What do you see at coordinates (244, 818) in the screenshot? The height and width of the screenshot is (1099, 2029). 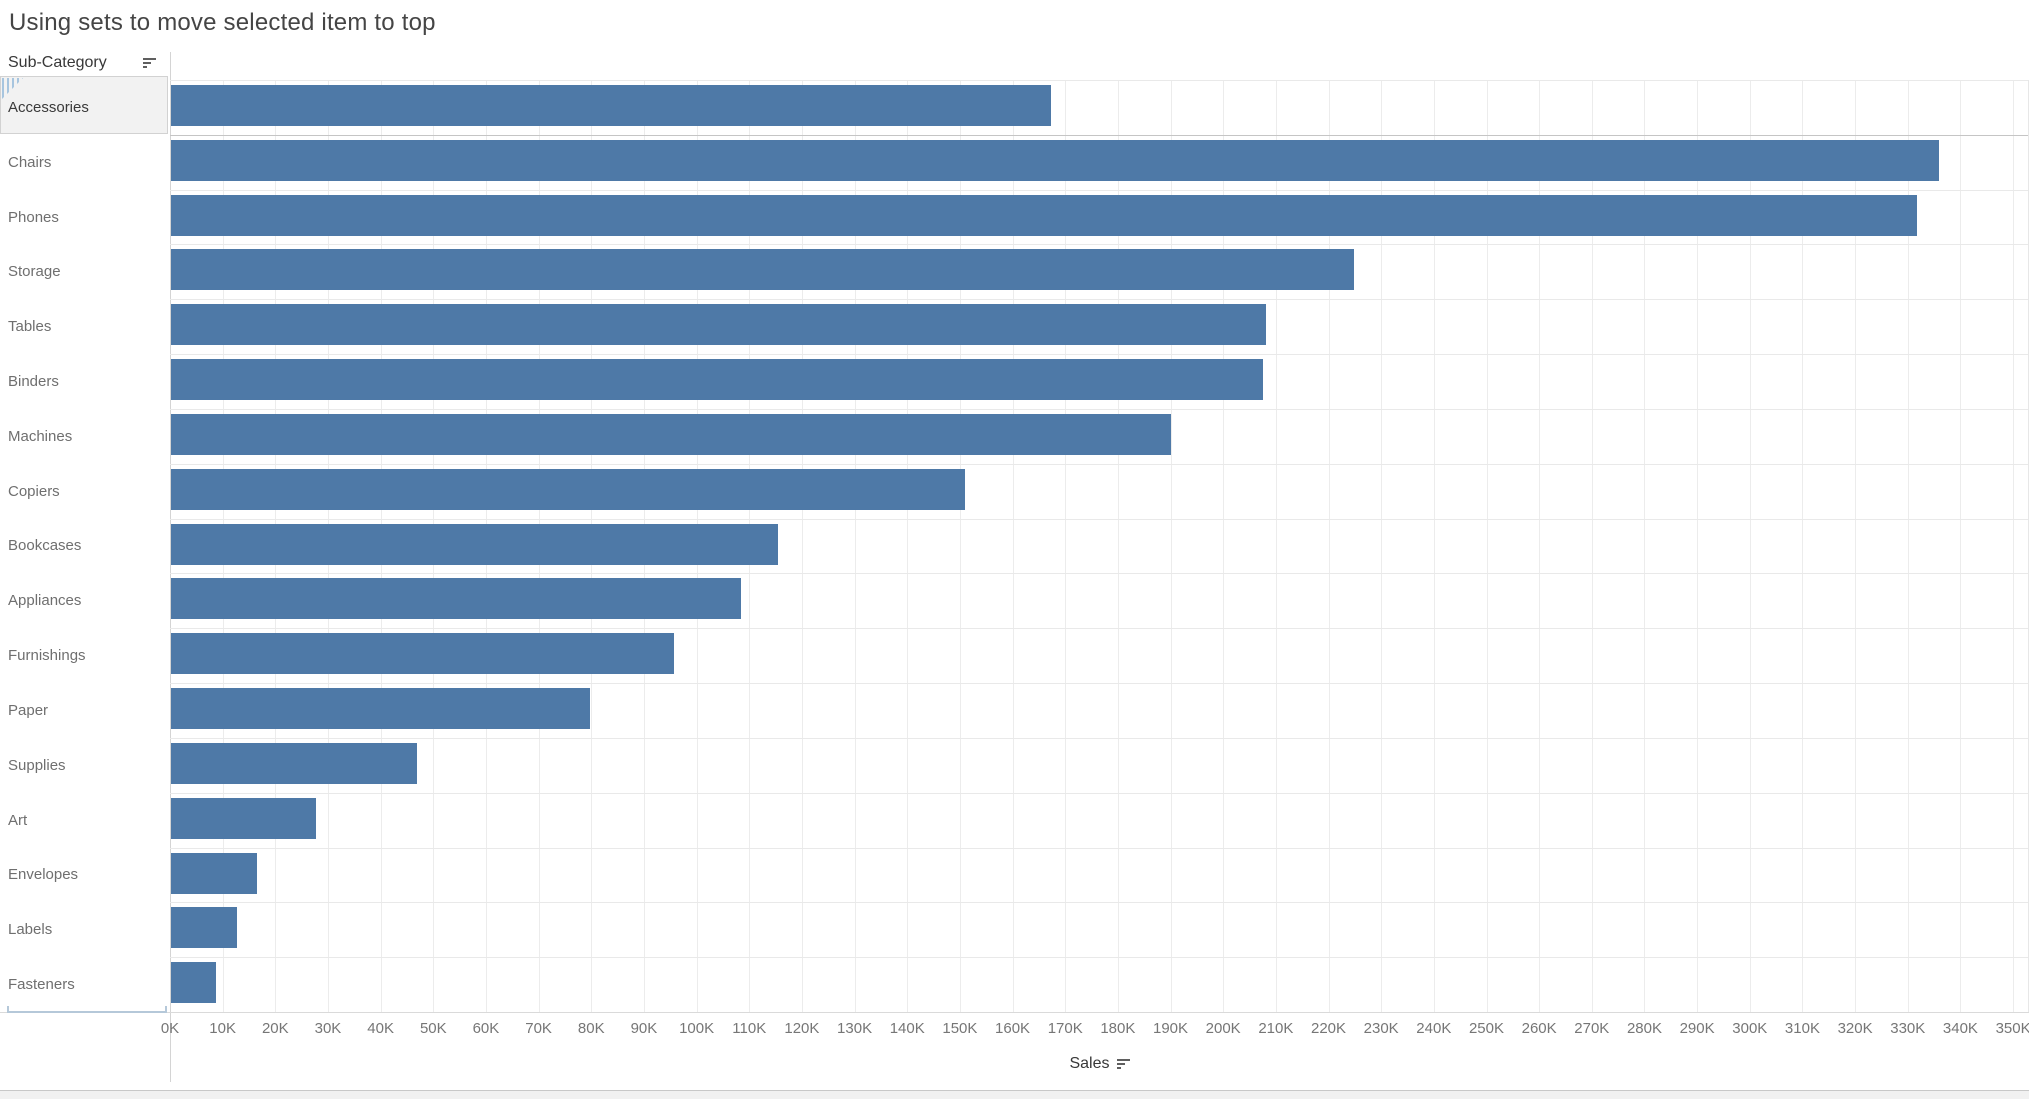 I see `bar-art` at bounding box center [244, 818].